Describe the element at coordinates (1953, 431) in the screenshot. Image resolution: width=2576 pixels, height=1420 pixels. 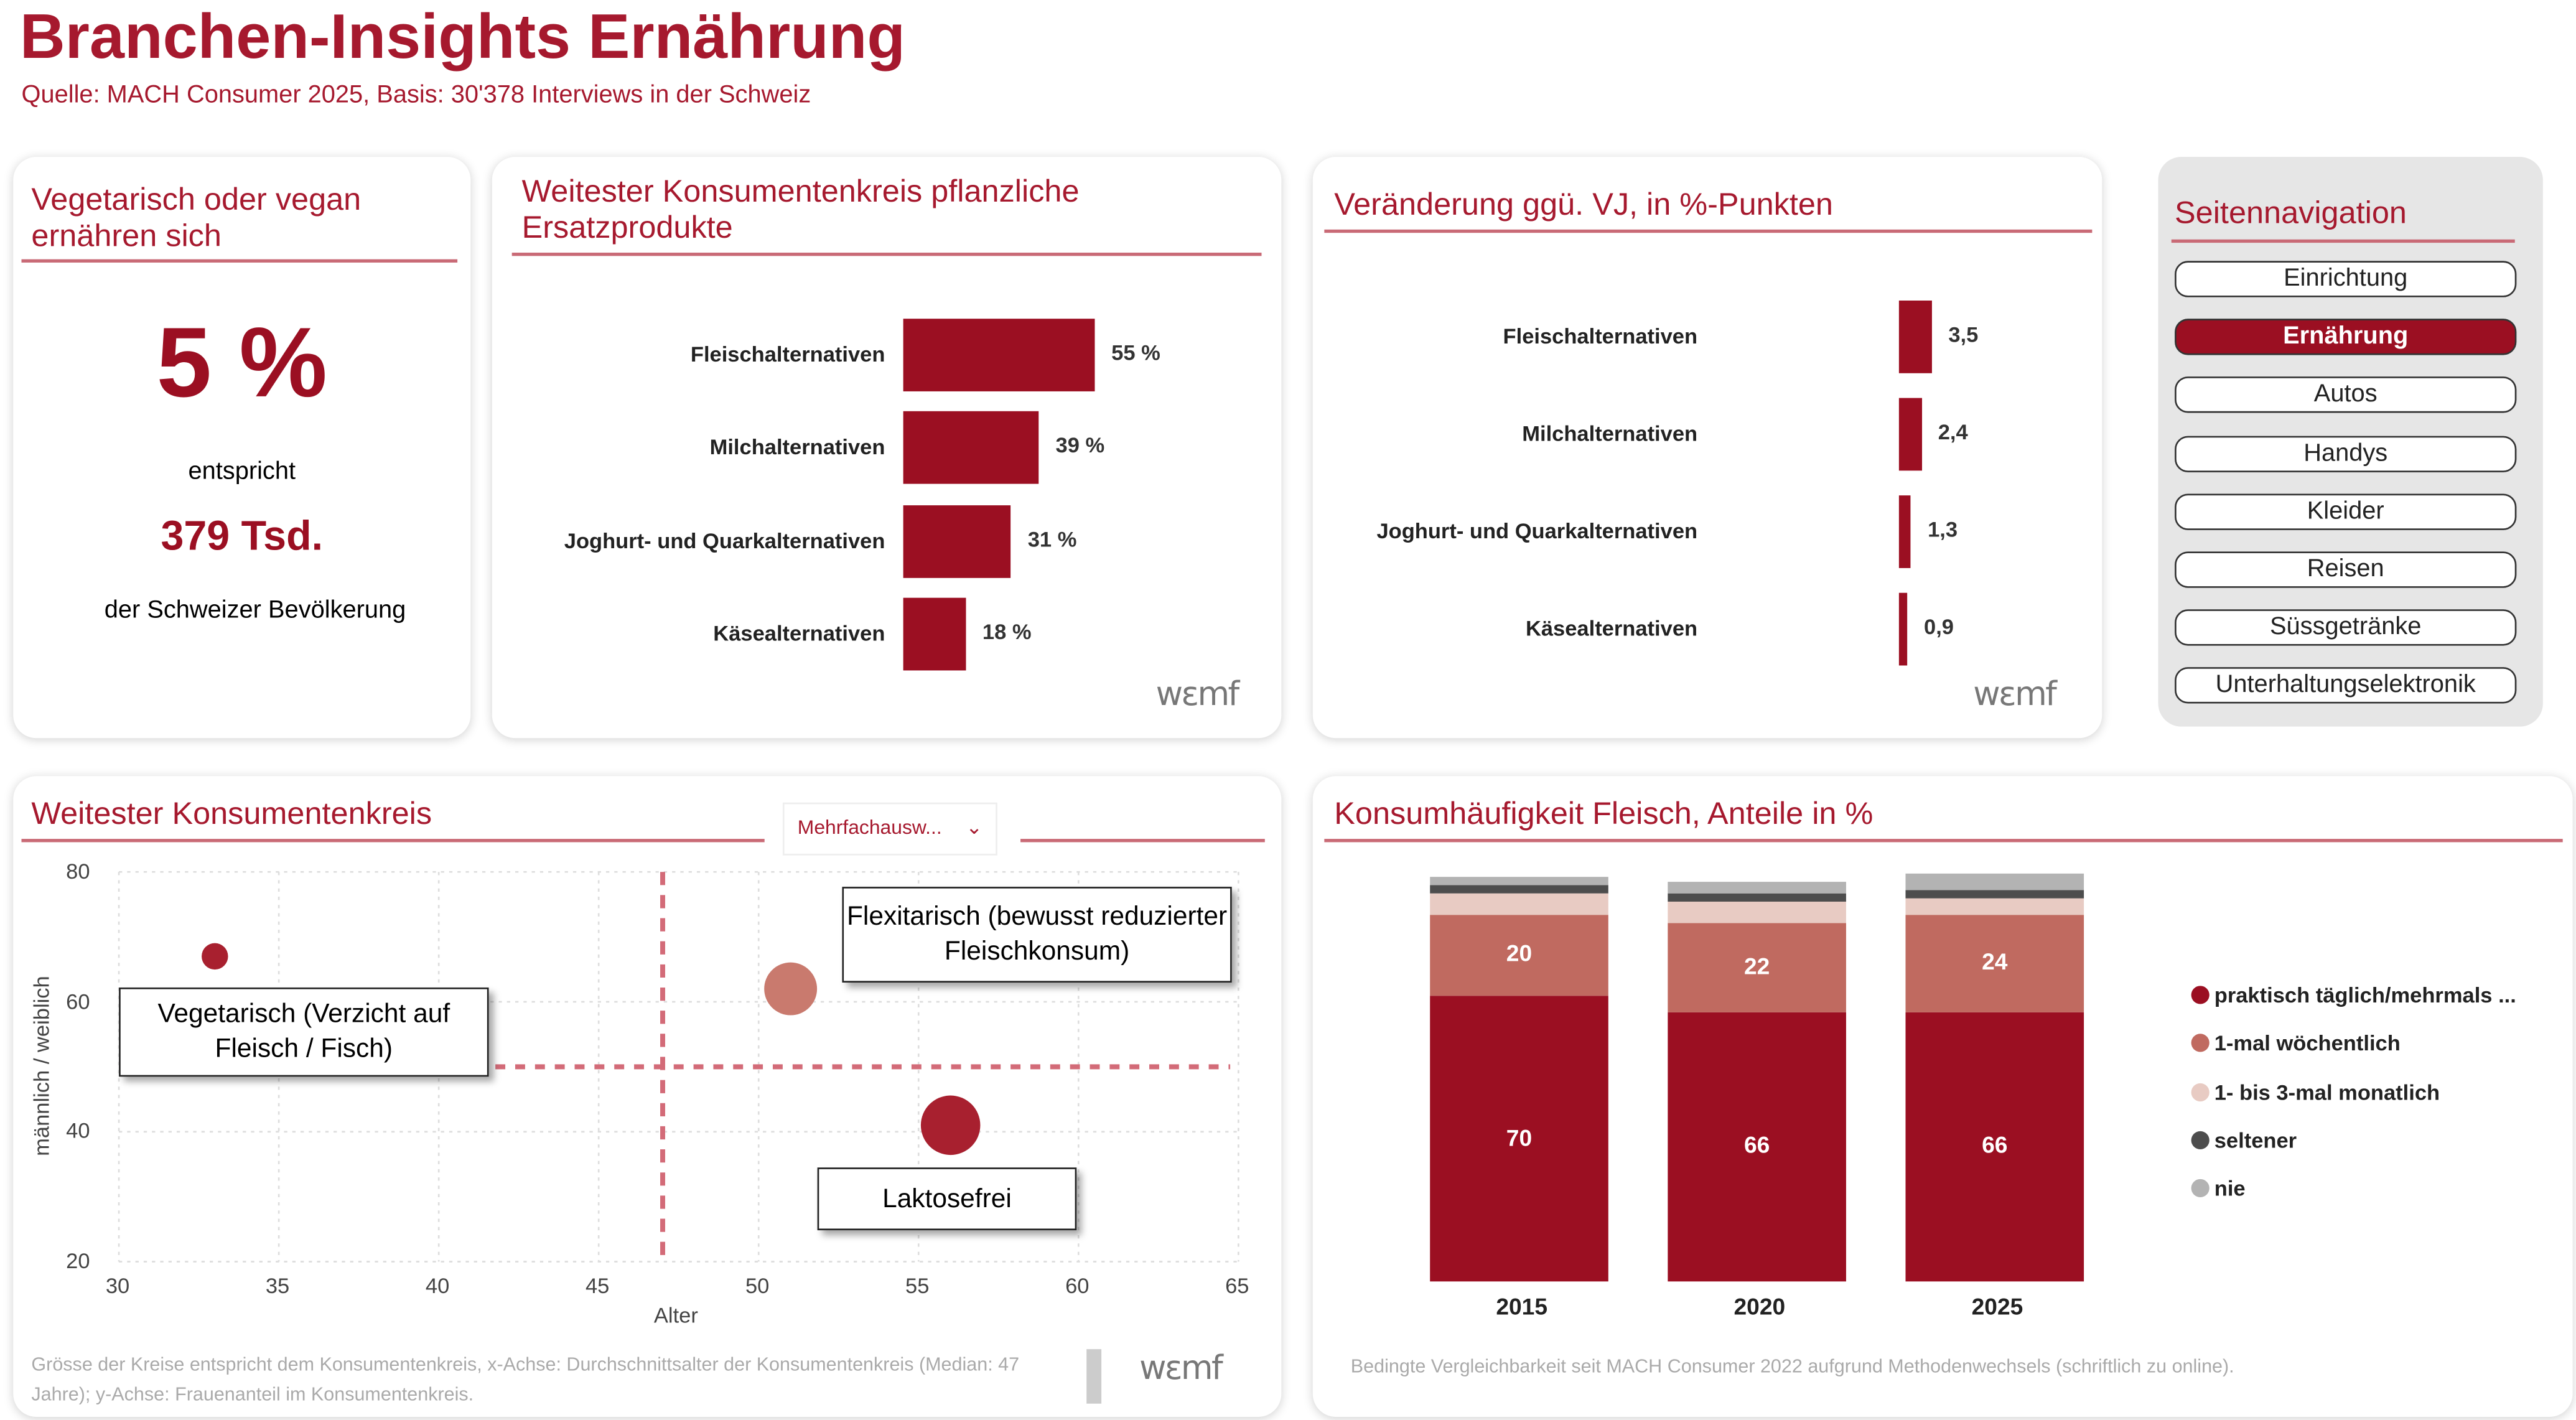
I see `data-label: 2,4` at that location.